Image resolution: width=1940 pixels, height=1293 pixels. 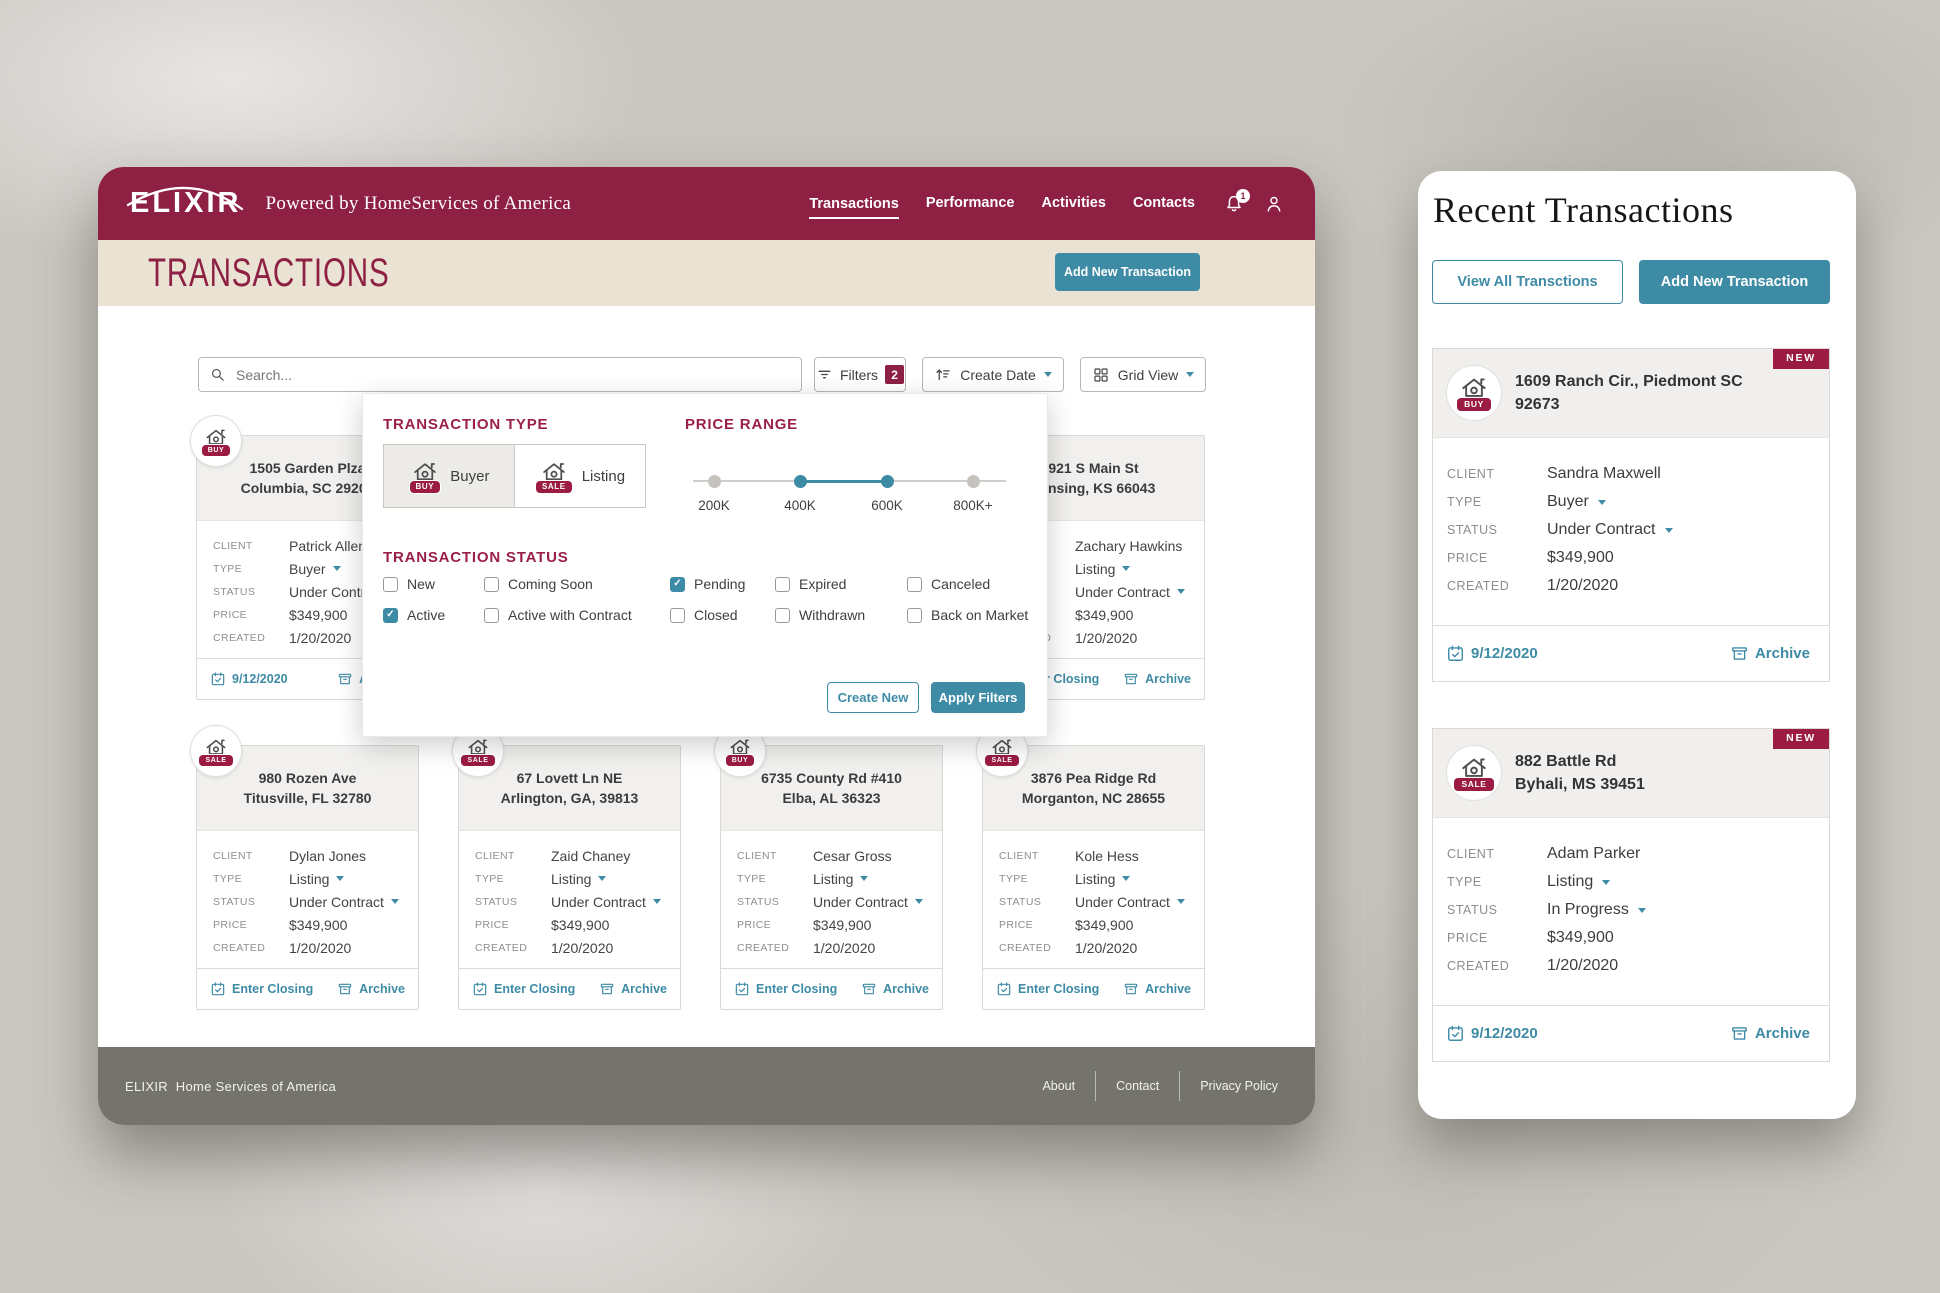 What do you see at coordinates (800, 481) in the screenshot?
I see `slider-handle-400k` at bounding box center [800, 481].